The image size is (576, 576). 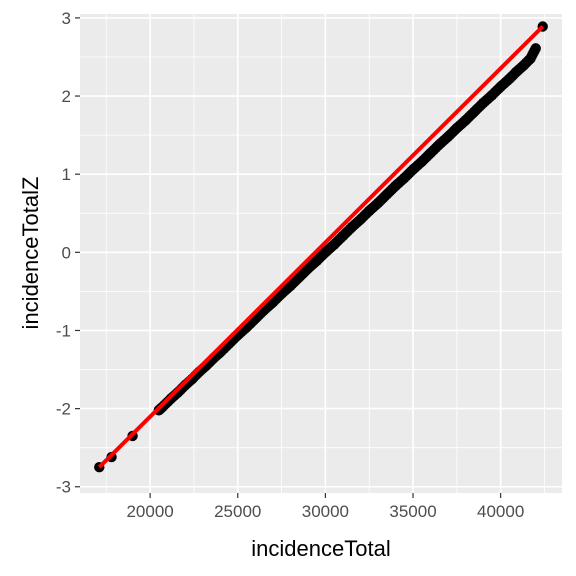 I want to click on y-tick-label: 2, so click(x=66, y=96).